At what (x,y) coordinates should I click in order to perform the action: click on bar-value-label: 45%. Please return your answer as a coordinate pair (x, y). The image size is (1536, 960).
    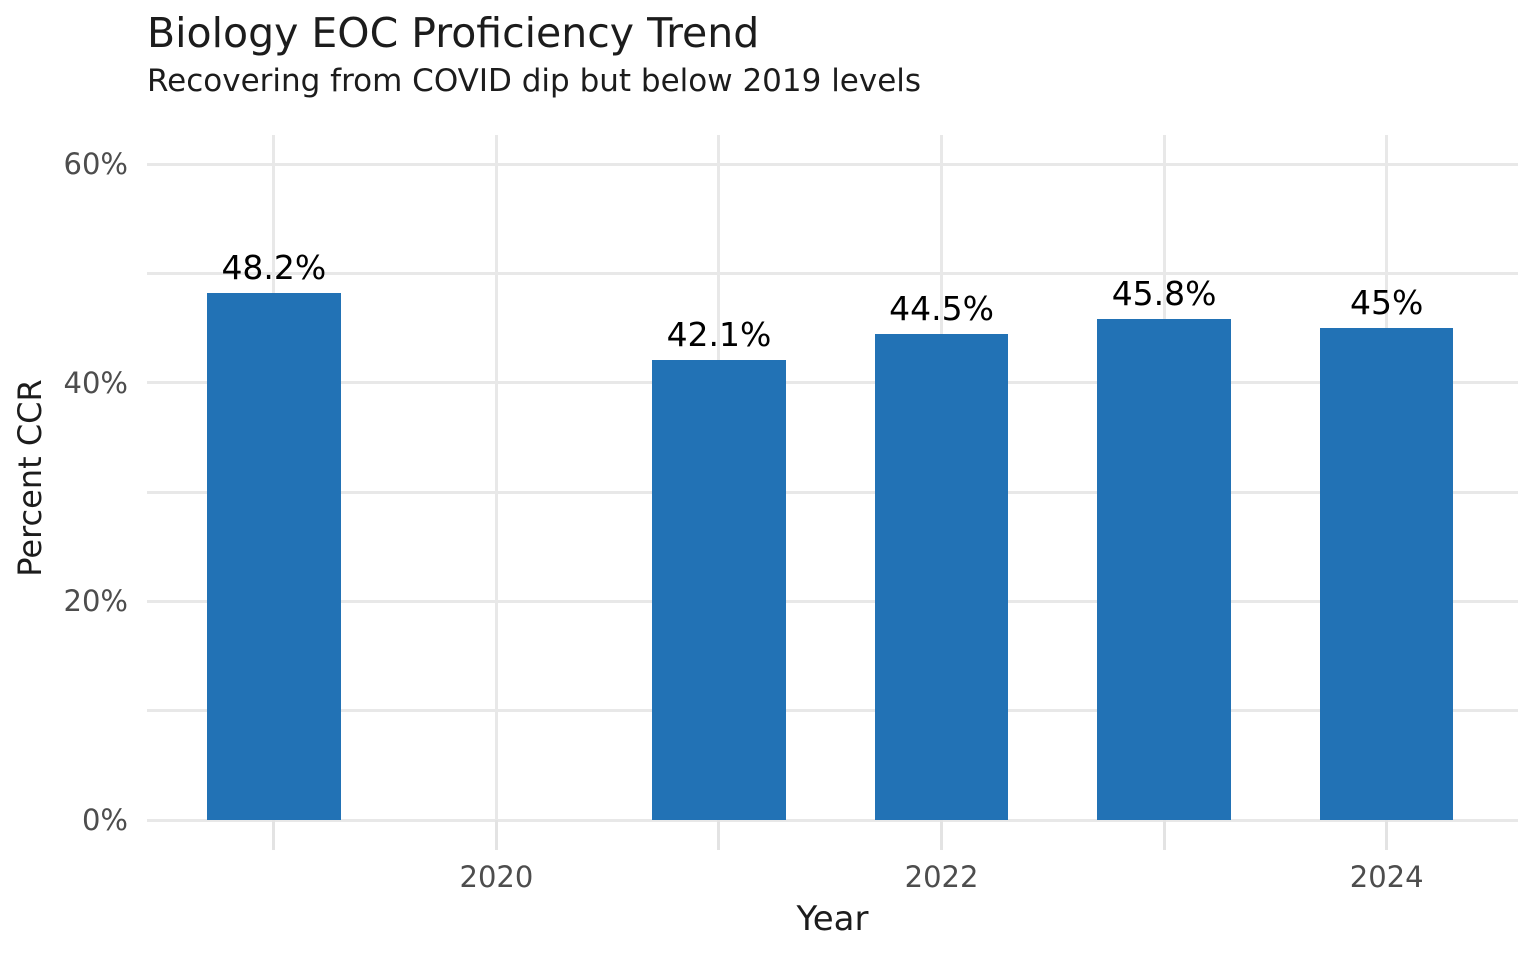
    Looking at the image, I should click on (1386, 303).